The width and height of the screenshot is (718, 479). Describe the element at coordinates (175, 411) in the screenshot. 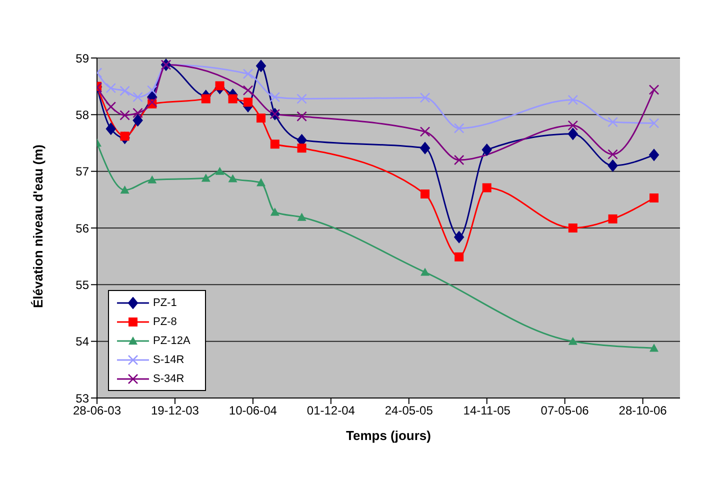

I see `x-tick-label: 19-12-03` at that location.